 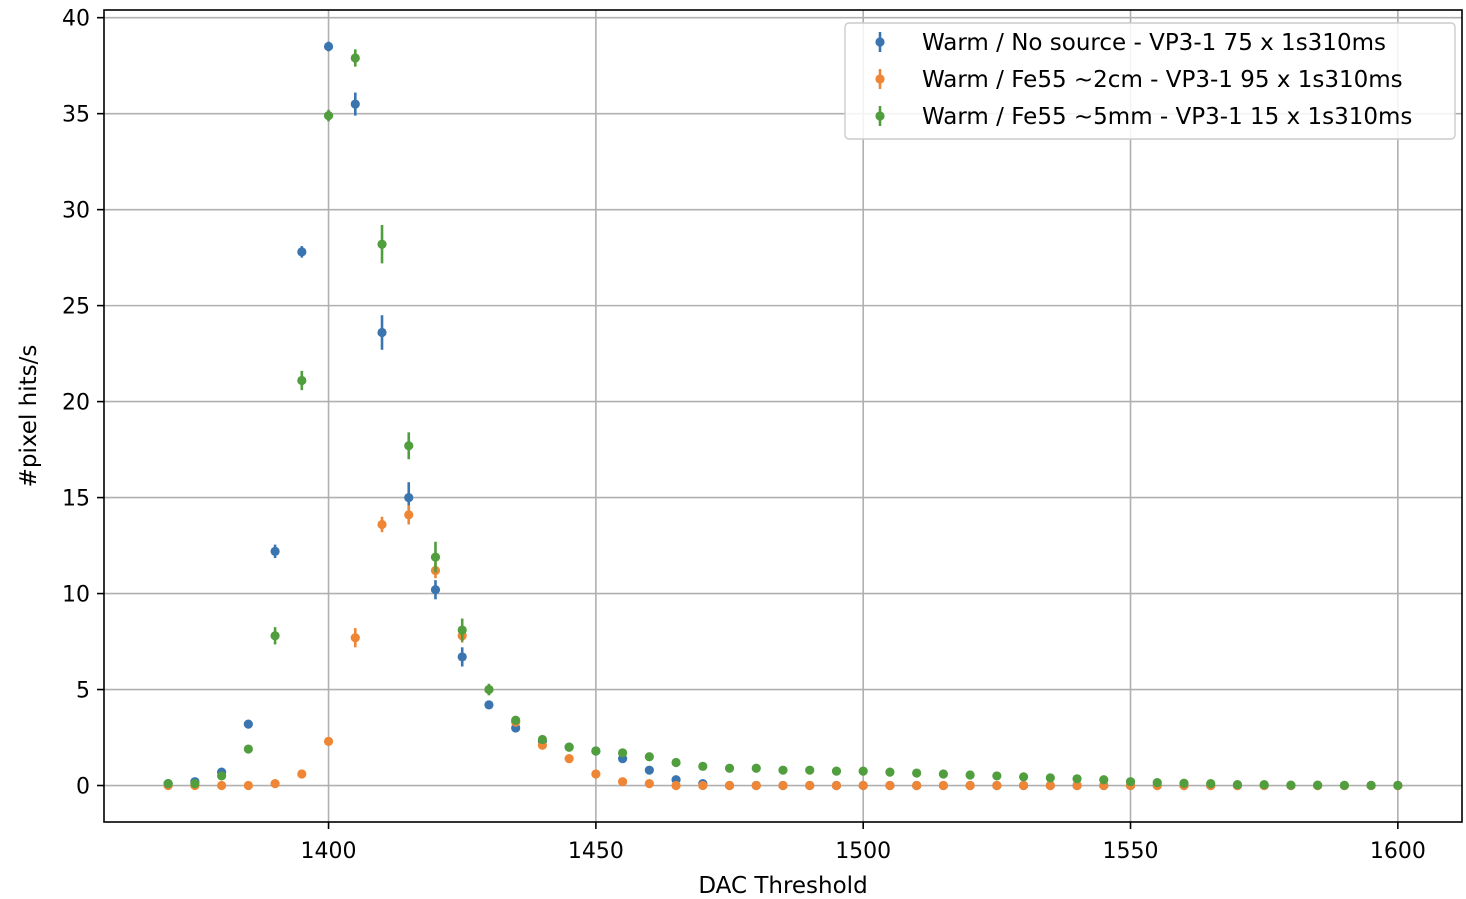 What do you see at coordinates (83, 787) in the screenshot?
I see `y-tick-label: 0` at bounding box center [83, 787].